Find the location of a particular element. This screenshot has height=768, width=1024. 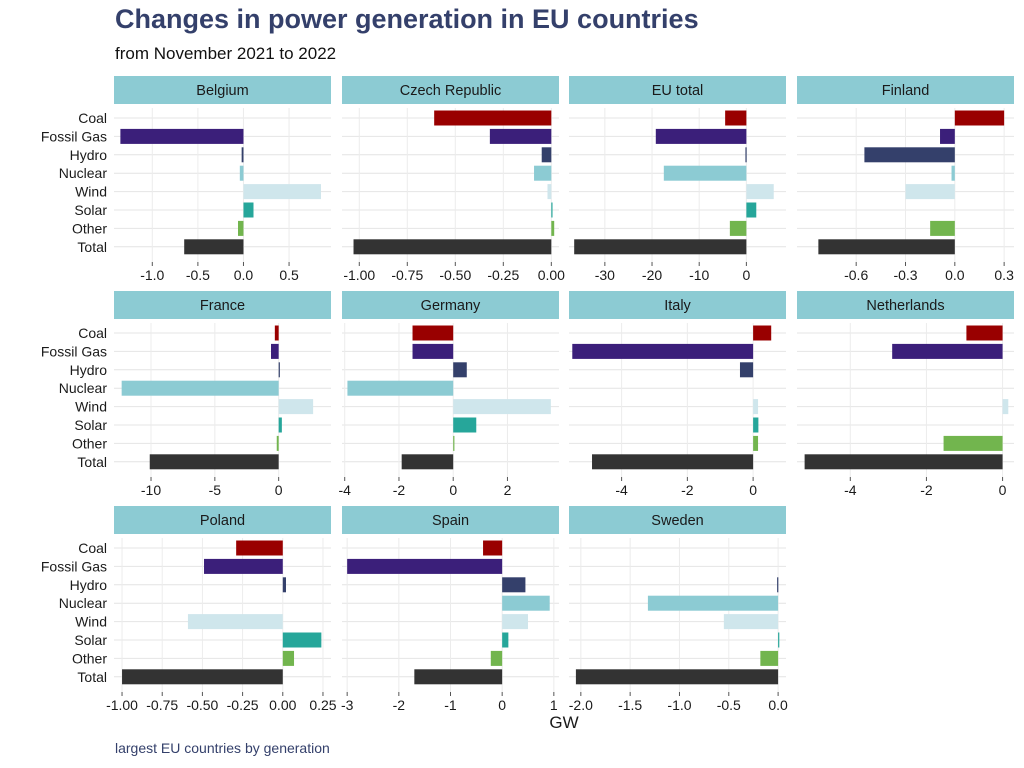

tick-label-netherlands: -2 is located at coordinates (926, 490).